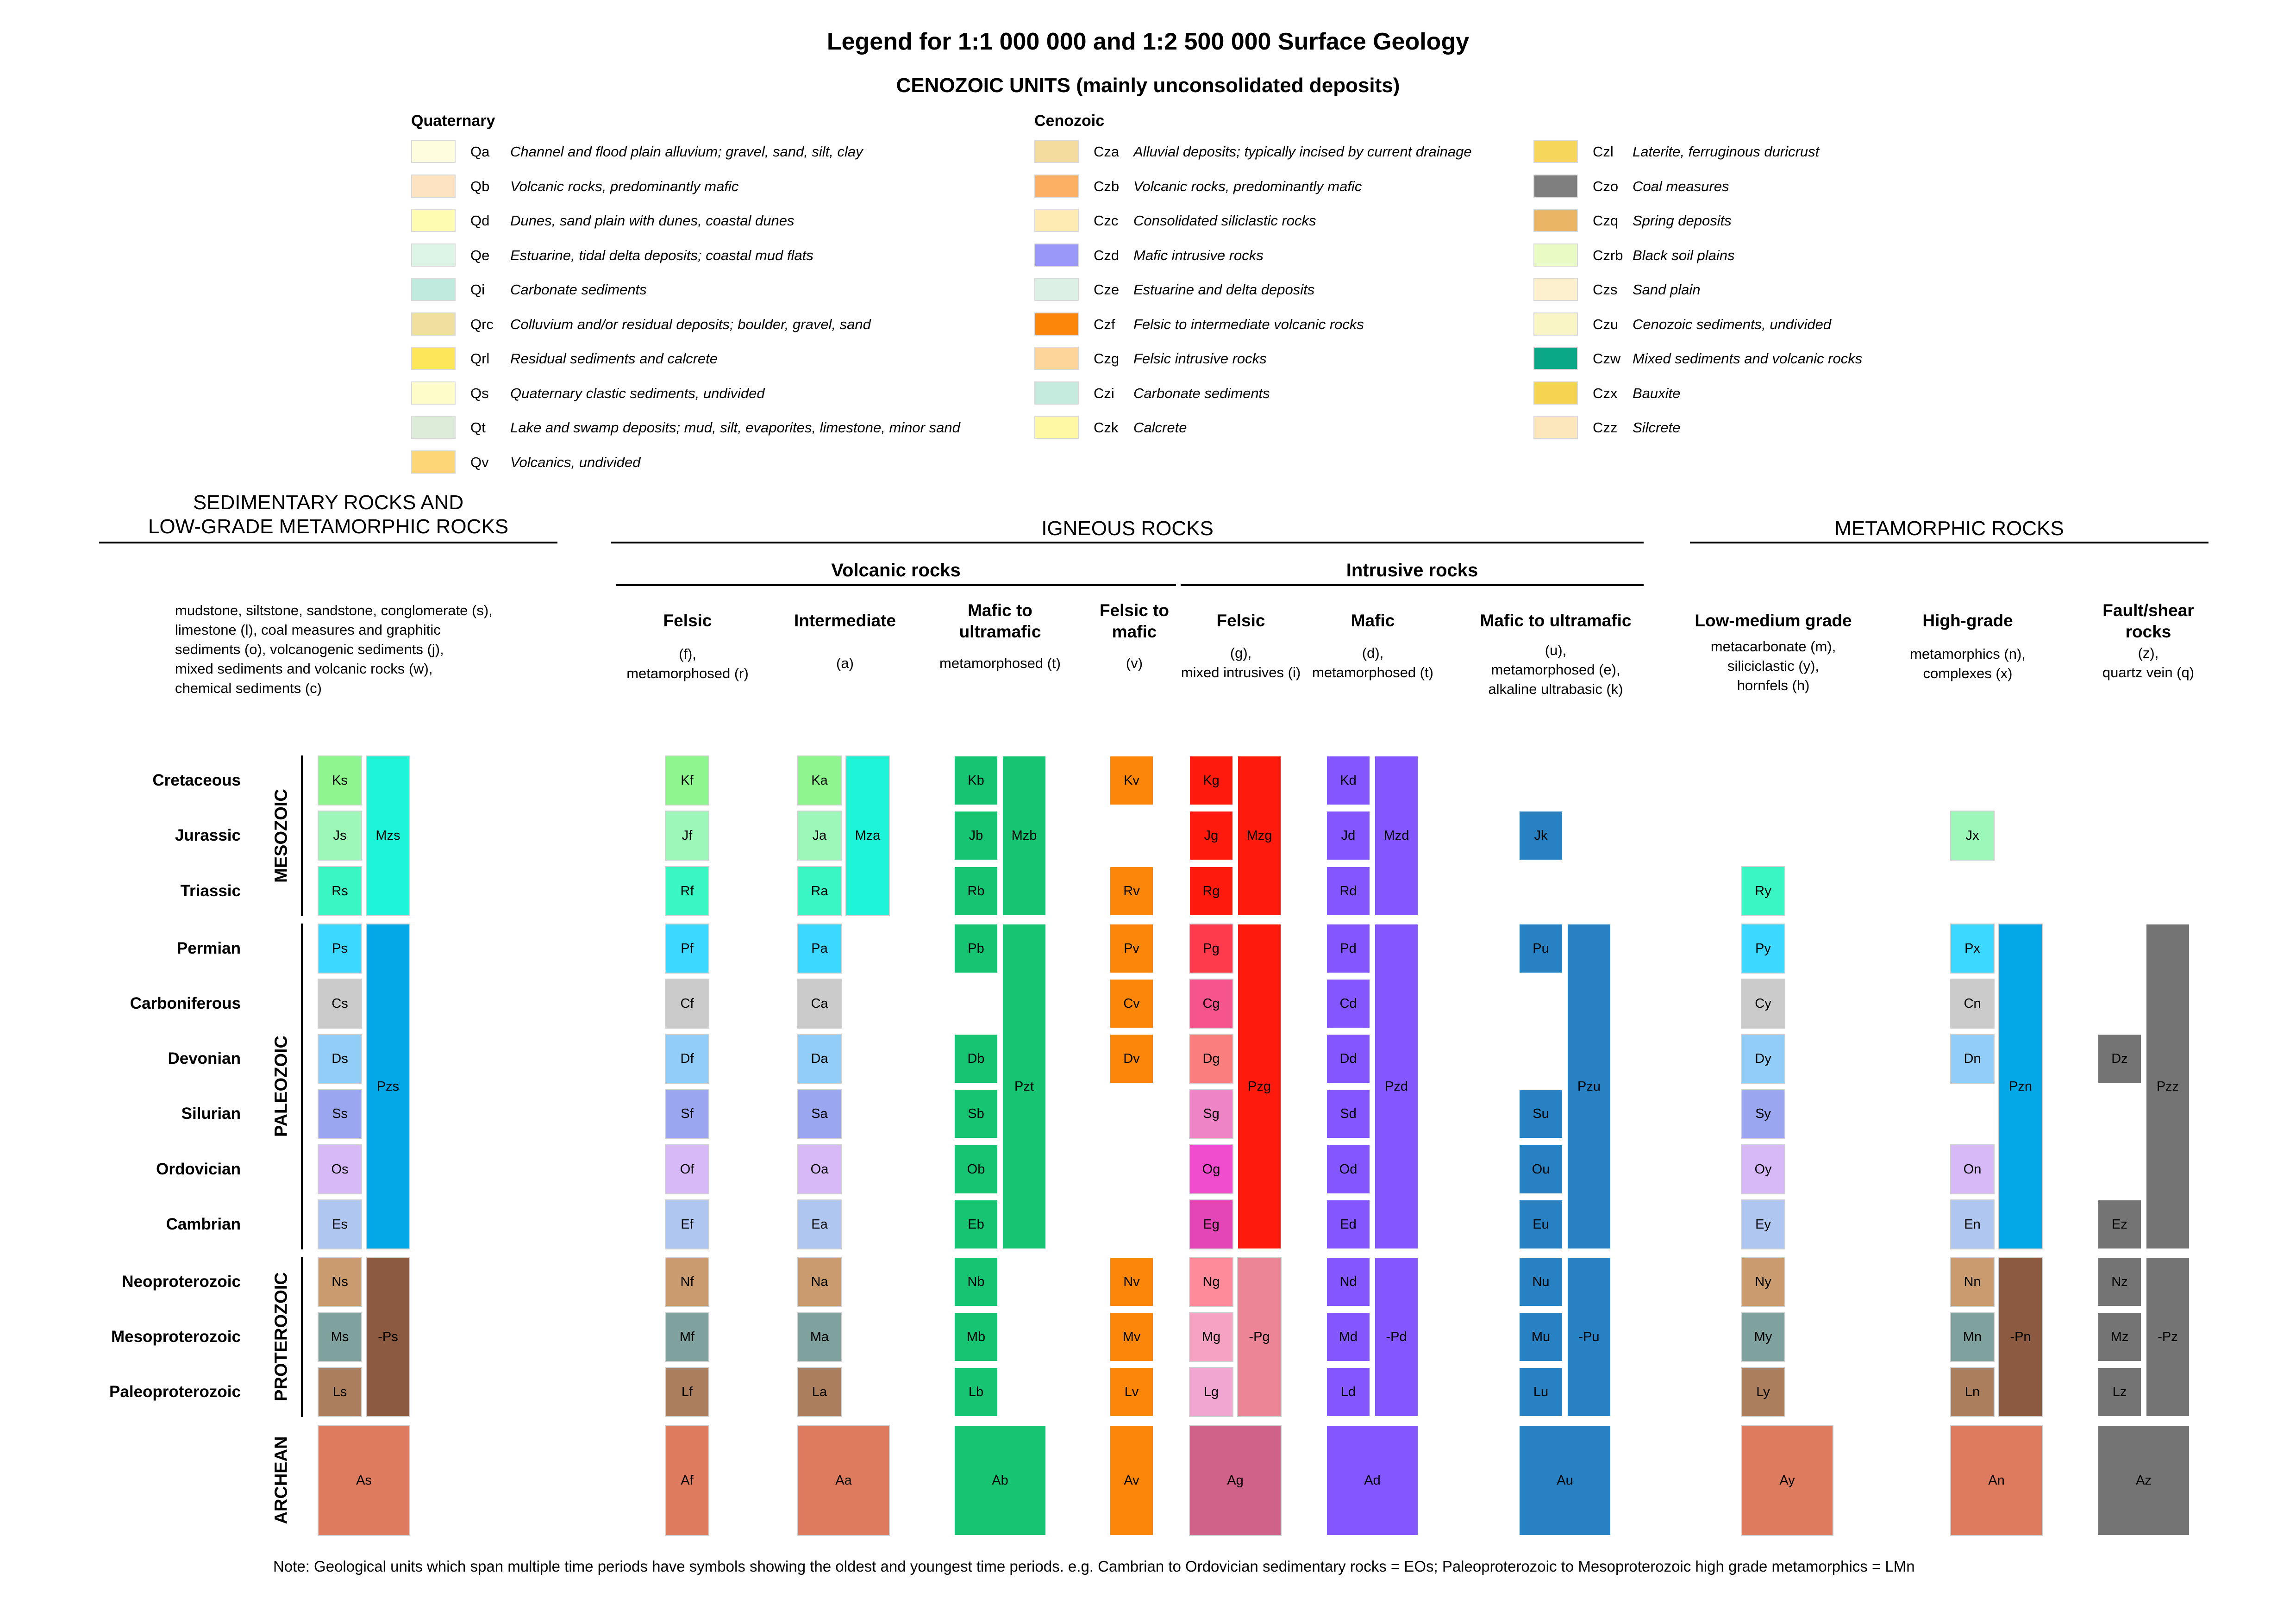 Image resolution: width=2296 pixels, height=1623 pixels. Describe the element at coordinates (1000, 1481) in the screenshot. I see `unit-box-ab: Ab` at that location.